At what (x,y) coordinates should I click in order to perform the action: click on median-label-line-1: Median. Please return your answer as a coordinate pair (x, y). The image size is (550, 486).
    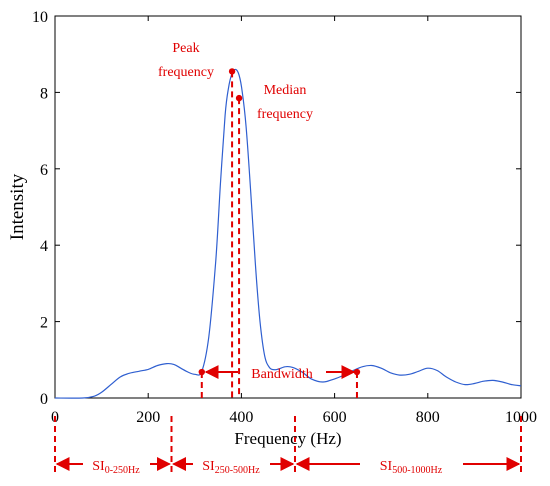
    Looking at the image, I should click on (285, 90).